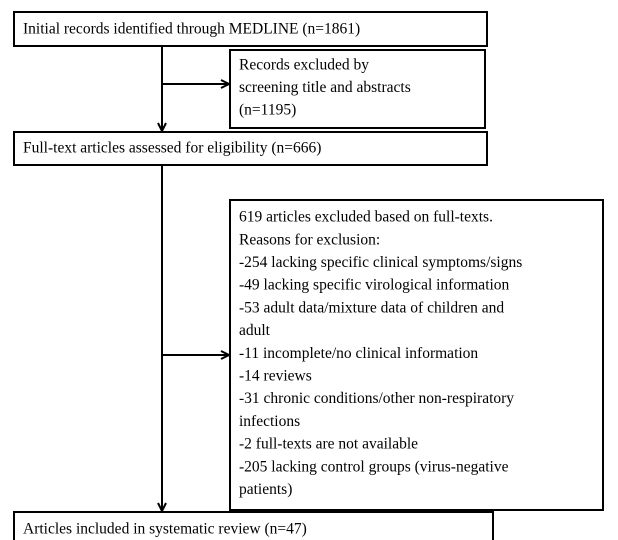  I want to click on box-text: infections, so click(269, 421).